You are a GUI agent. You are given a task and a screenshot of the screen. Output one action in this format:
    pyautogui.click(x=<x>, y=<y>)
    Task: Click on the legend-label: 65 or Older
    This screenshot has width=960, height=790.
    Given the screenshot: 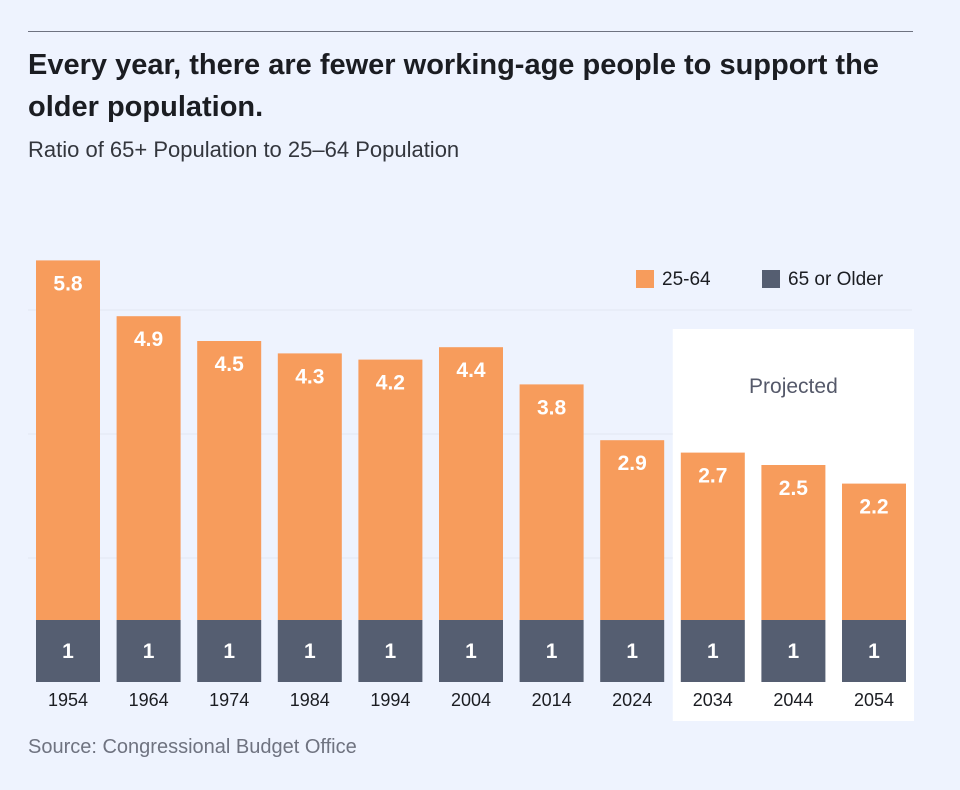 What is the action you would take?
    pyautogui.click(x=836, y=279)
    